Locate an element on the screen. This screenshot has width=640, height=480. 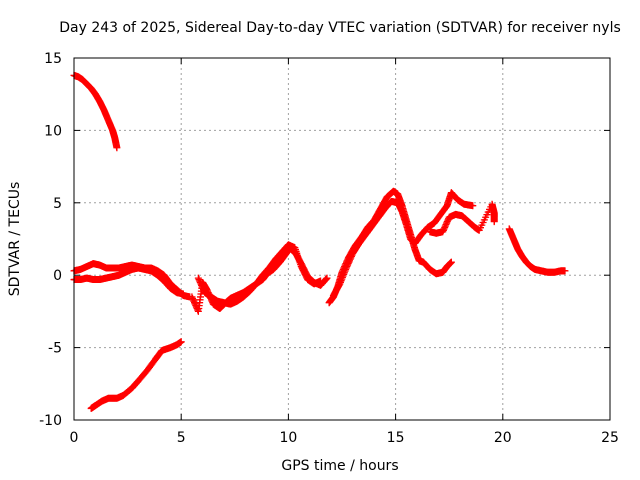
y-tick-label: -10 is located at coordinates (50, 421).